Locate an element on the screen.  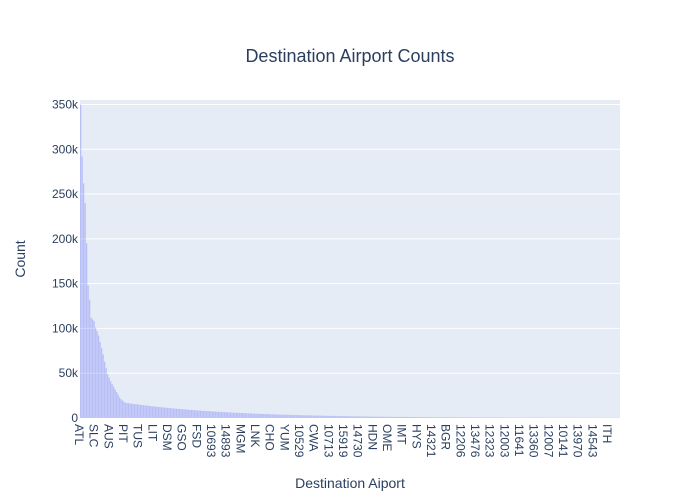
x-tick-label: AUS is located at coordinates (108, 436).